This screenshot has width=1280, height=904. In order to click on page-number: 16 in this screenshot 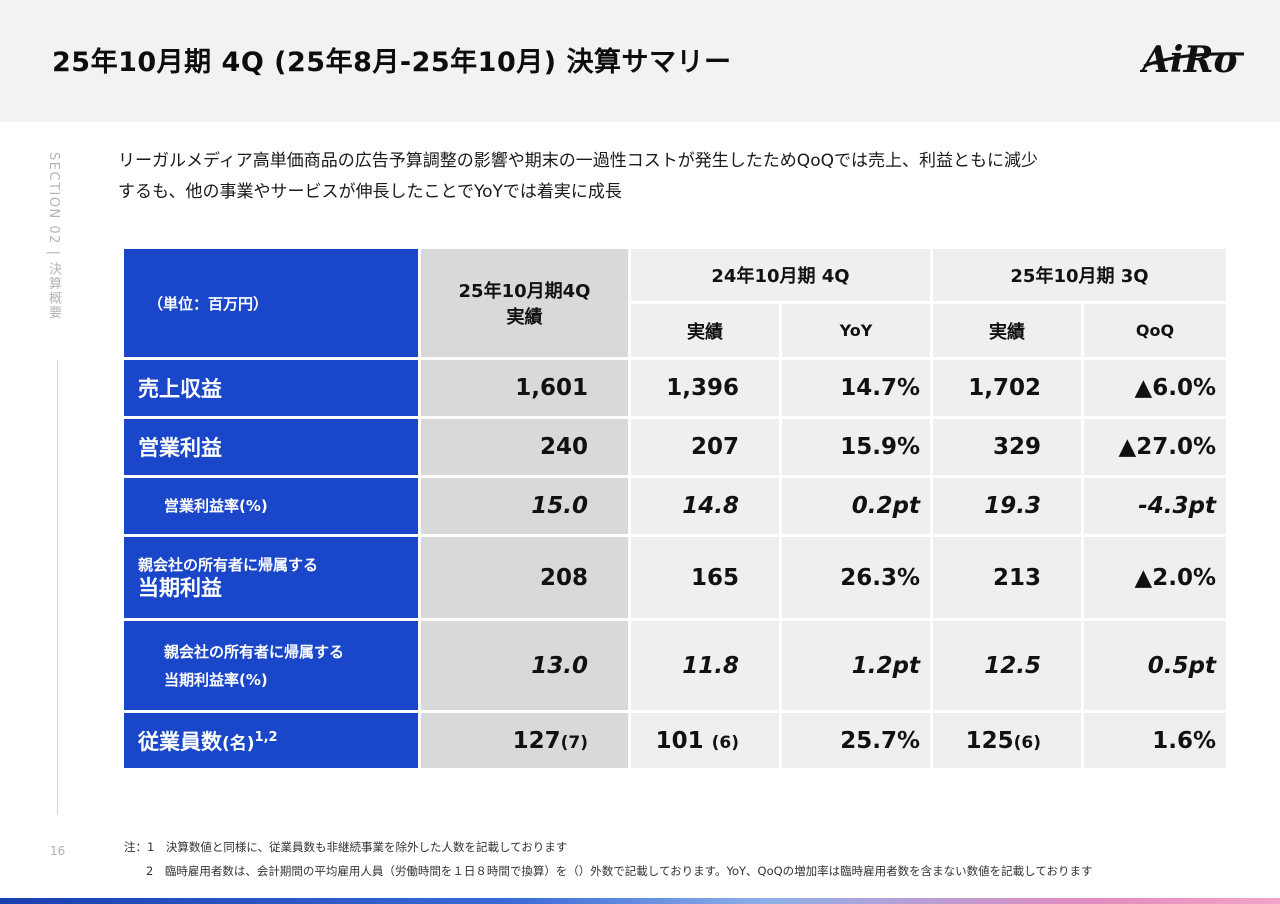, I will do `click(58, 851)`.